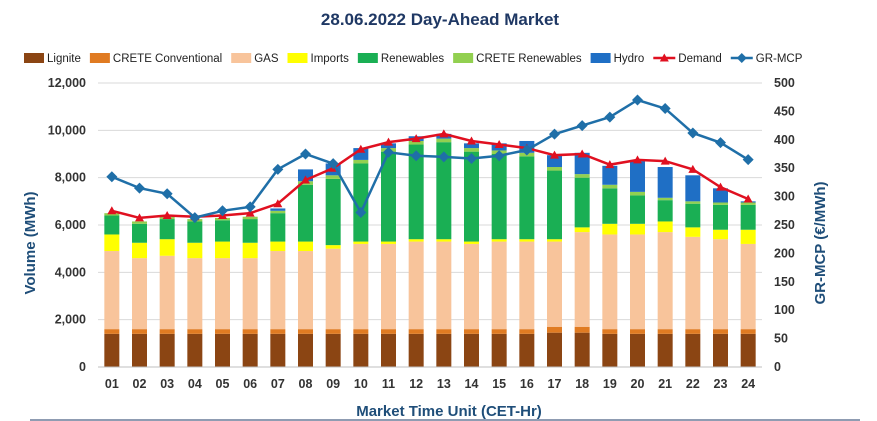 This screenshot has width=877, height=421. Describe the element at coordinates (638, 384) in the screenshot. I see `x-tick-label: 20` at that location.